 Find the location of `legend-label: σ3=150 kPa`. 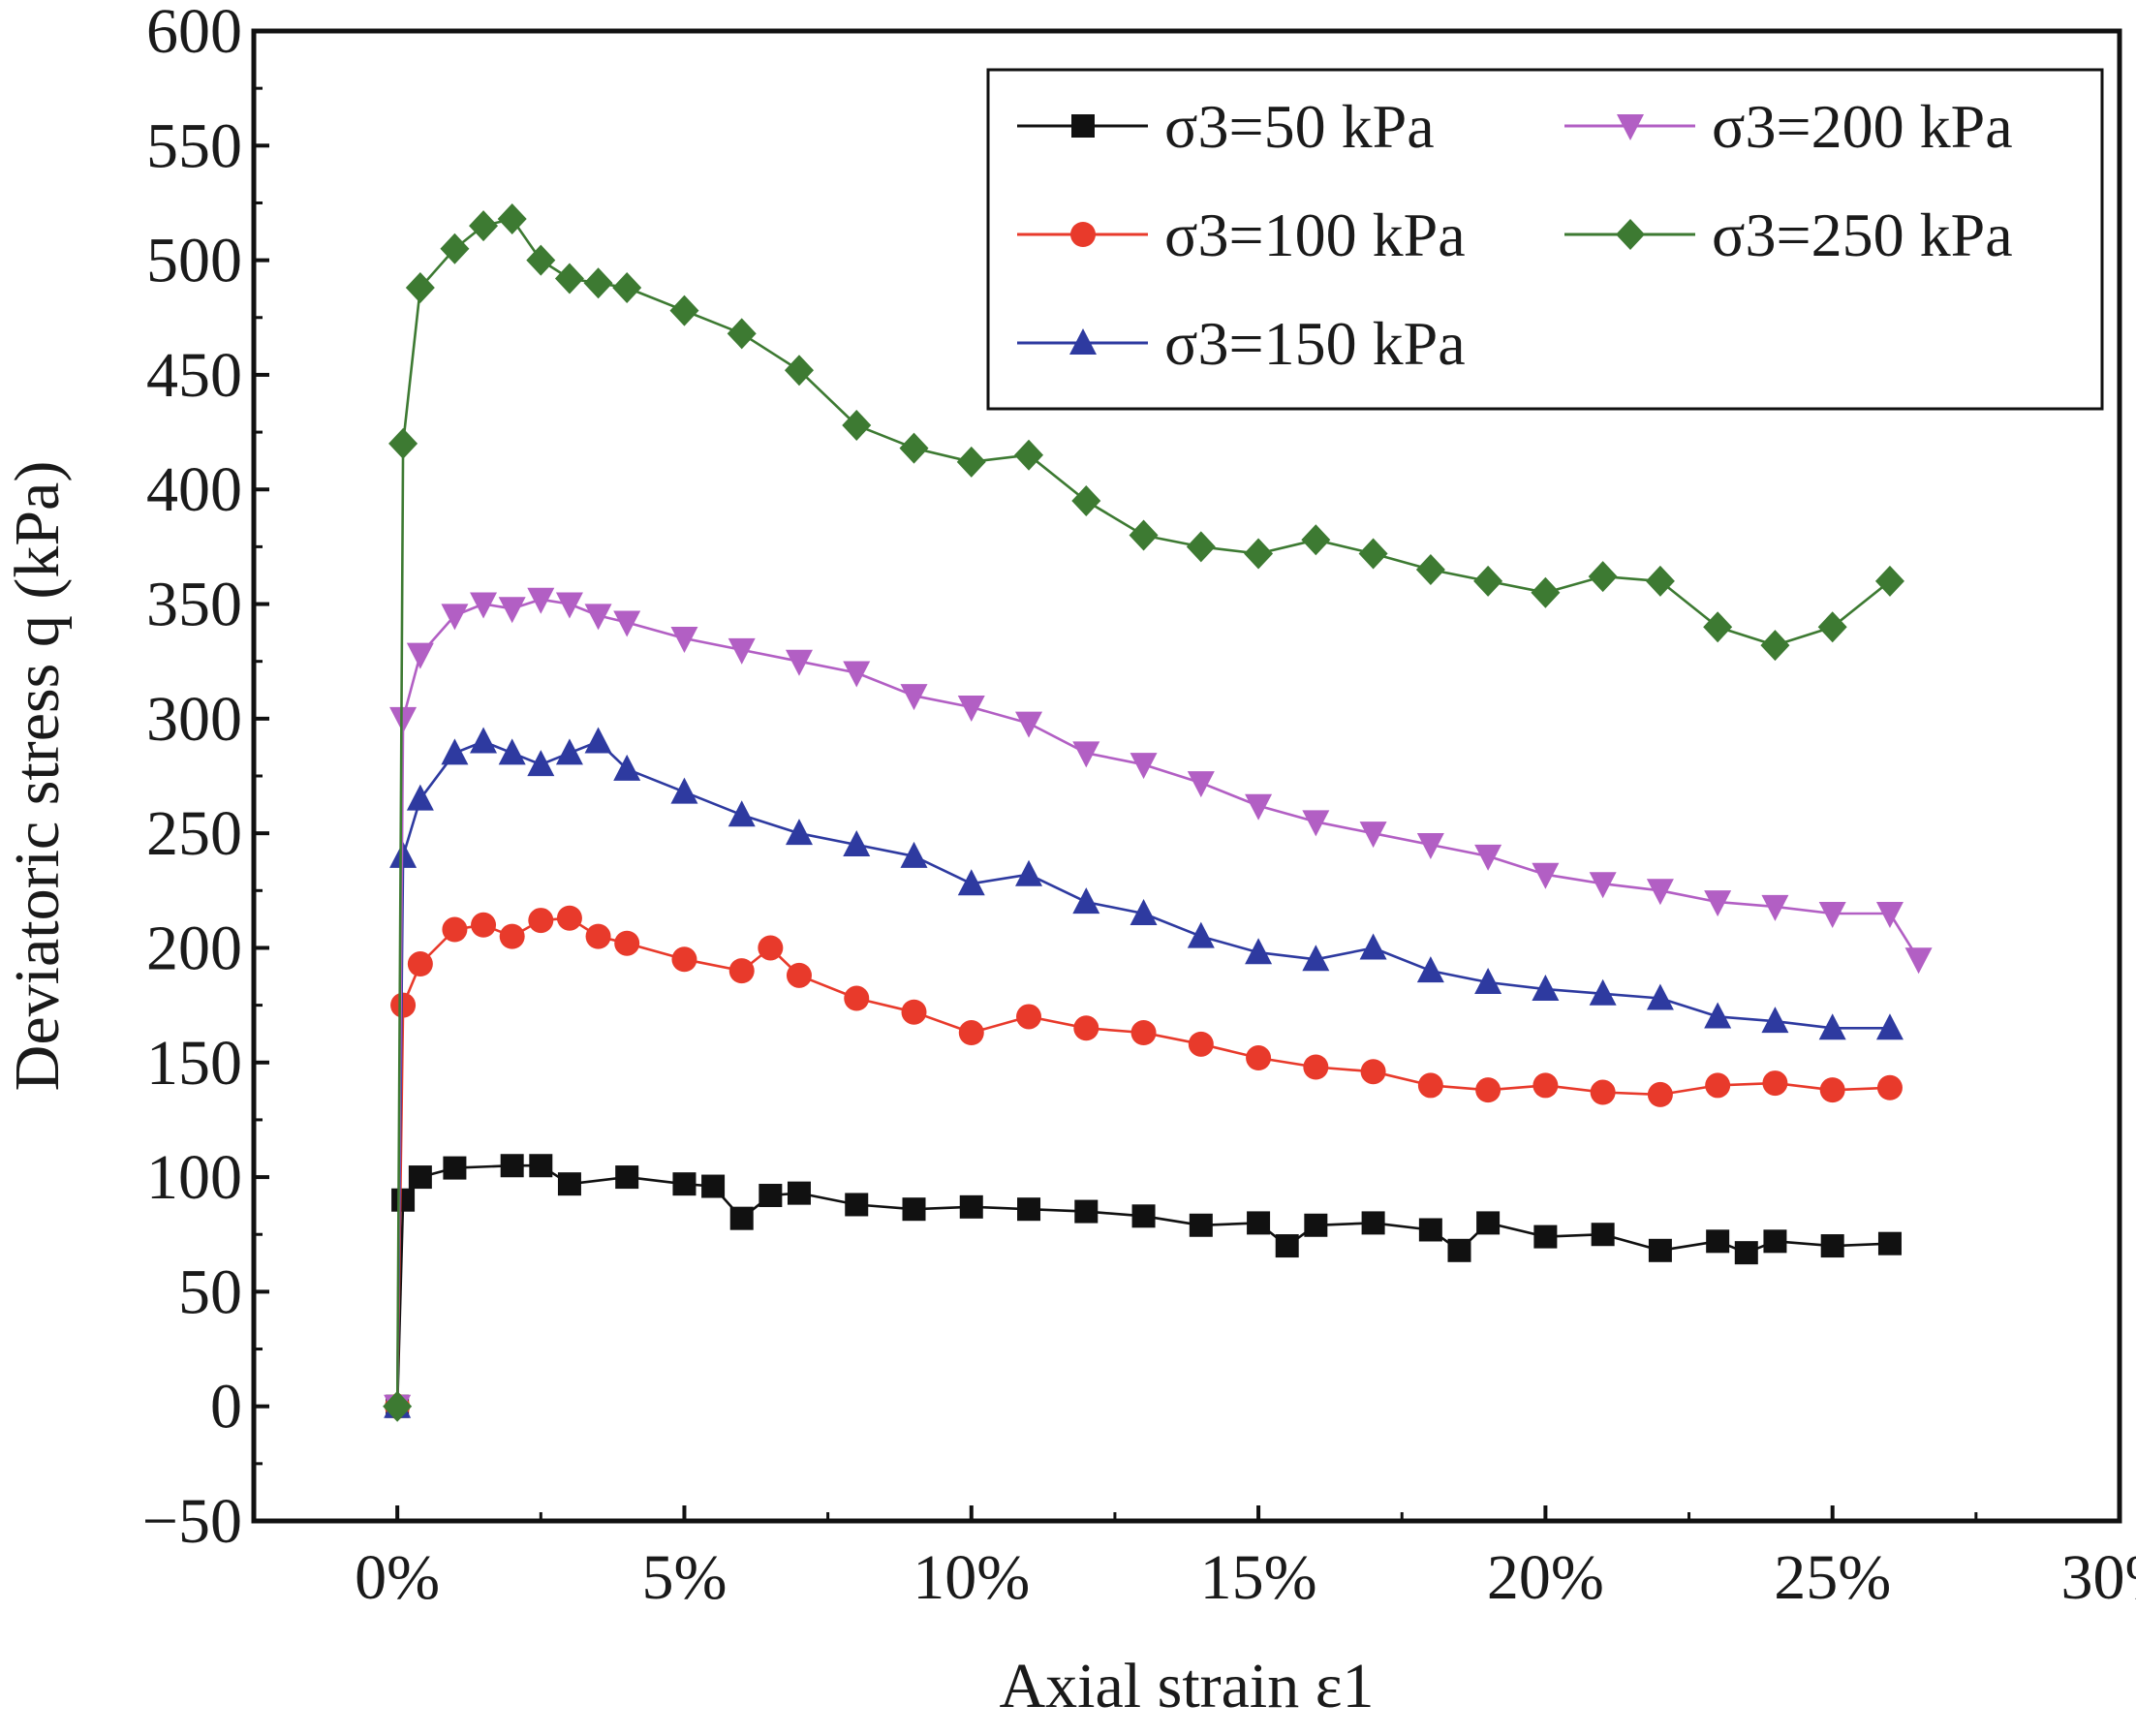

legend-label: σ3=150 kPa is located at coordinates (1315, 343).